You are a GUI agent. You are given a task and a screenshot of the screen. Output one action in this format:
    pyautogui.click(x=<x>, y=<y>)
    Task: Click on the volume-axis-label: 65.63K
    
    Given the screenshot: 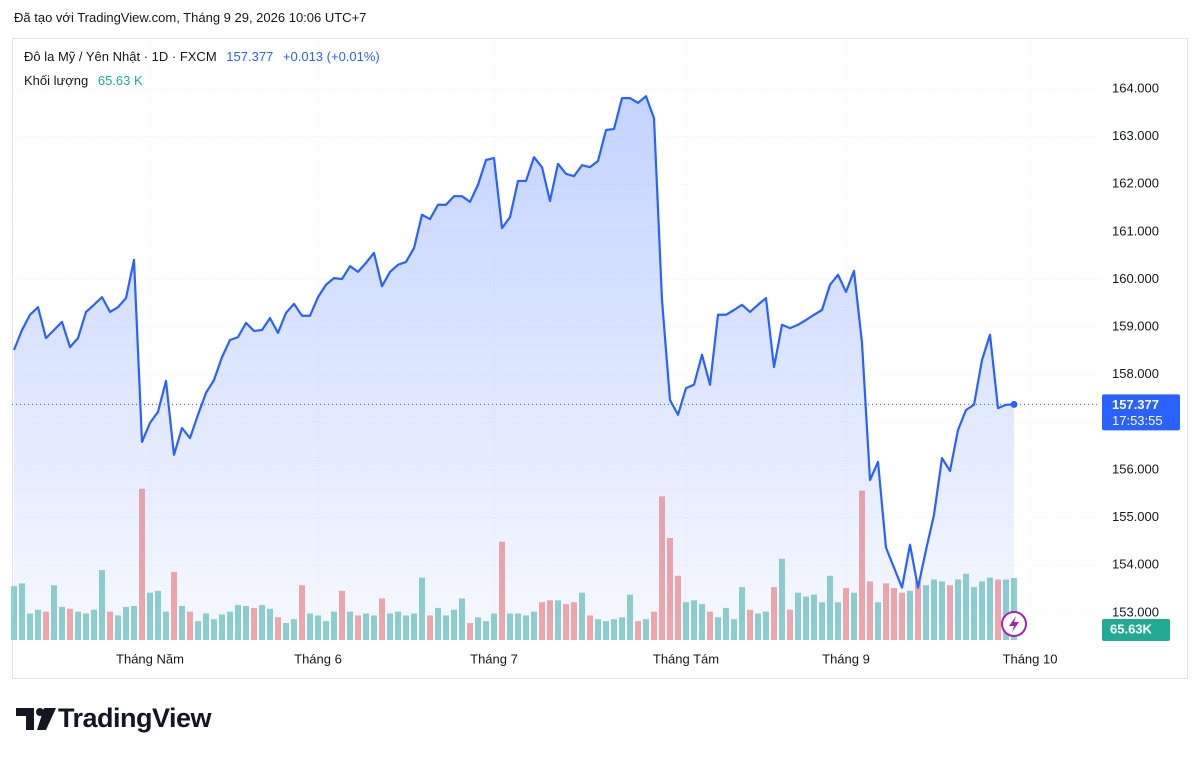 What is the action you would take?
    pyautogui.click(x=1131, y=628)
    